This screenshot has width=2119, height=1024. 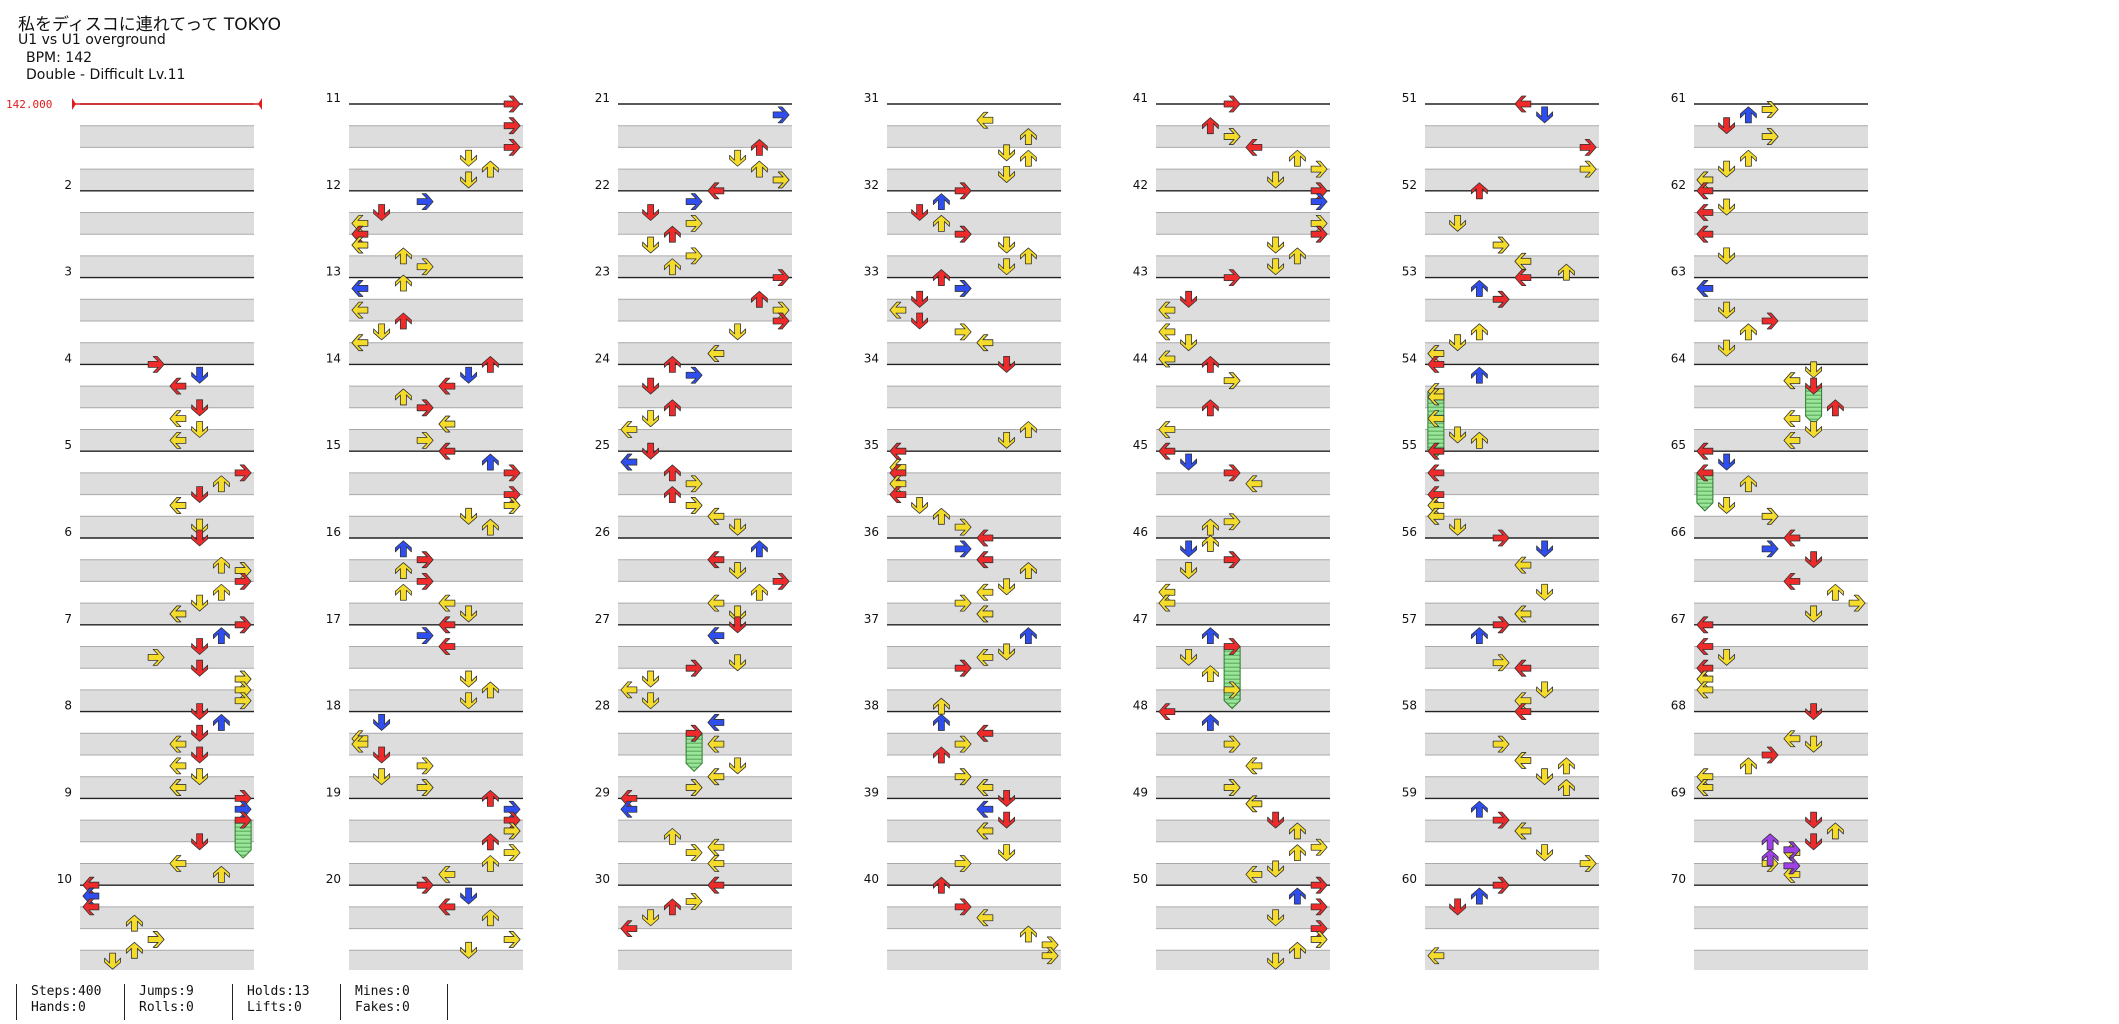 What do you see at coordinates (1409, 358) in the screenshot?
I see `measure-number: 54` at bounding box center [1409, 358].